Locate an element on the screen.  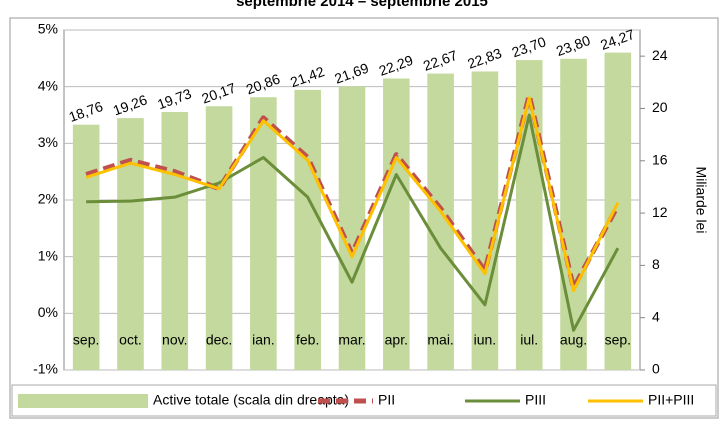
y-tick-label: -1% is located at coordinates (45, 369).